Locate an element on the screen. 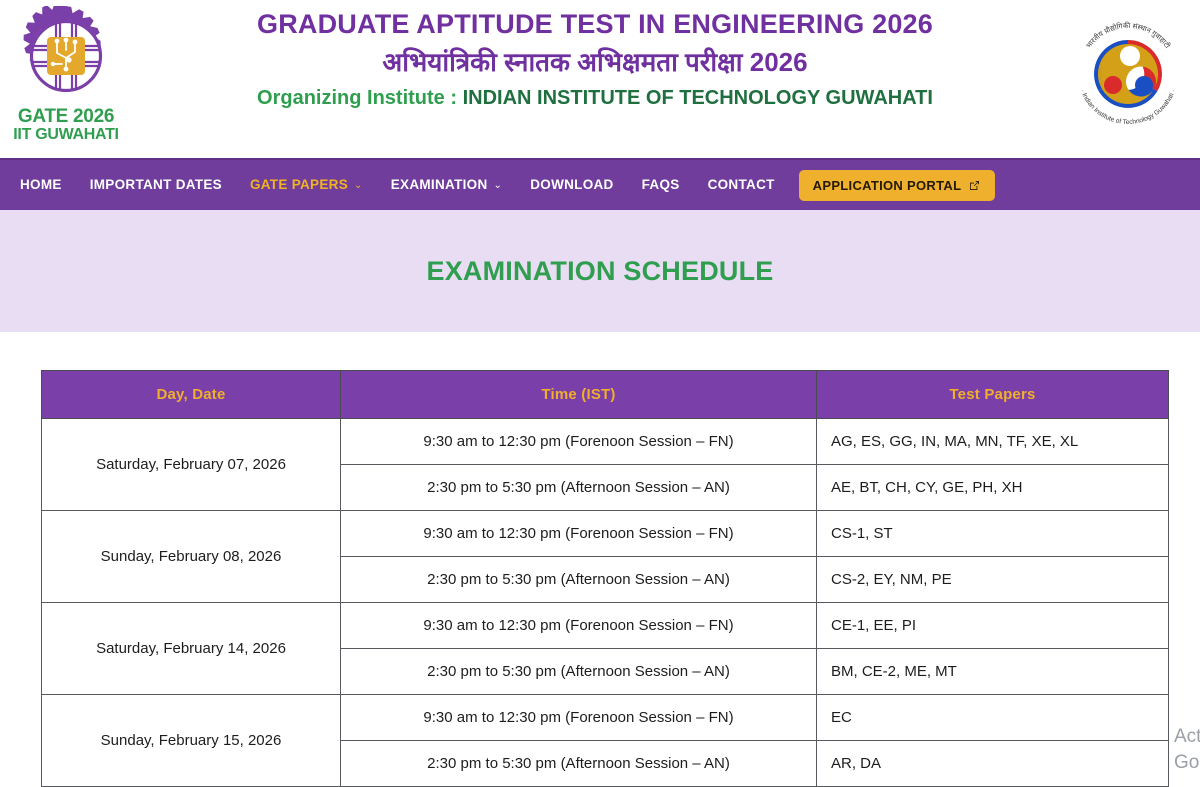  cell-test-papers: CE-1, EE, PI is located at coordinates (992, 625).